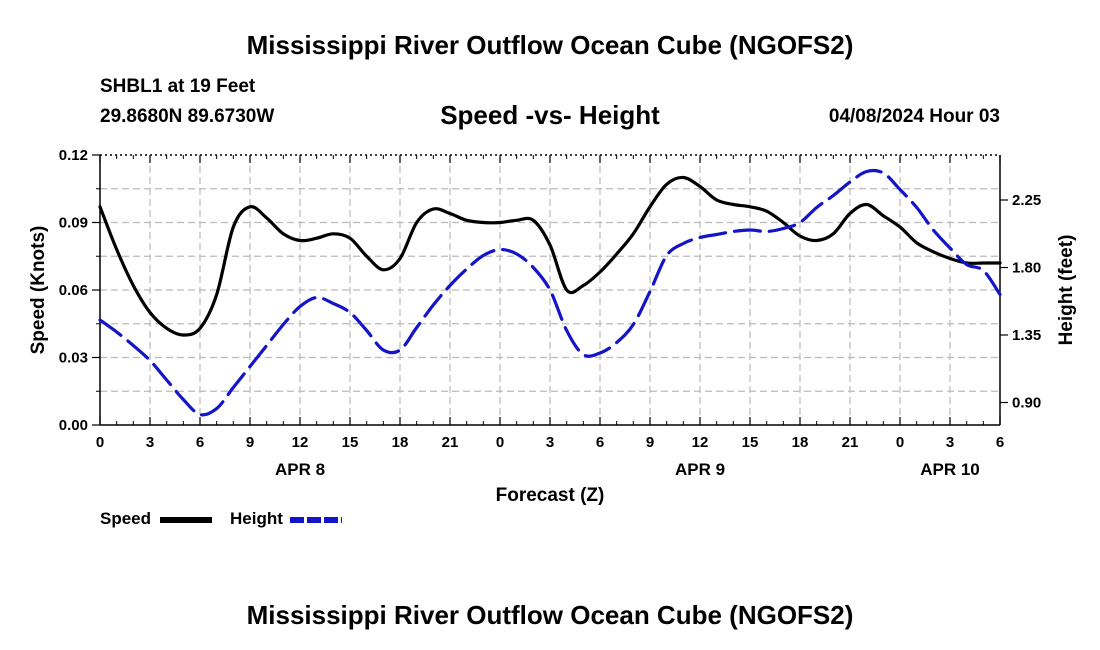  What do you see at coordinates (73, 425) in the screenshot?
I see `y-tick-label: 0.00` at bounding box center [73, 425].